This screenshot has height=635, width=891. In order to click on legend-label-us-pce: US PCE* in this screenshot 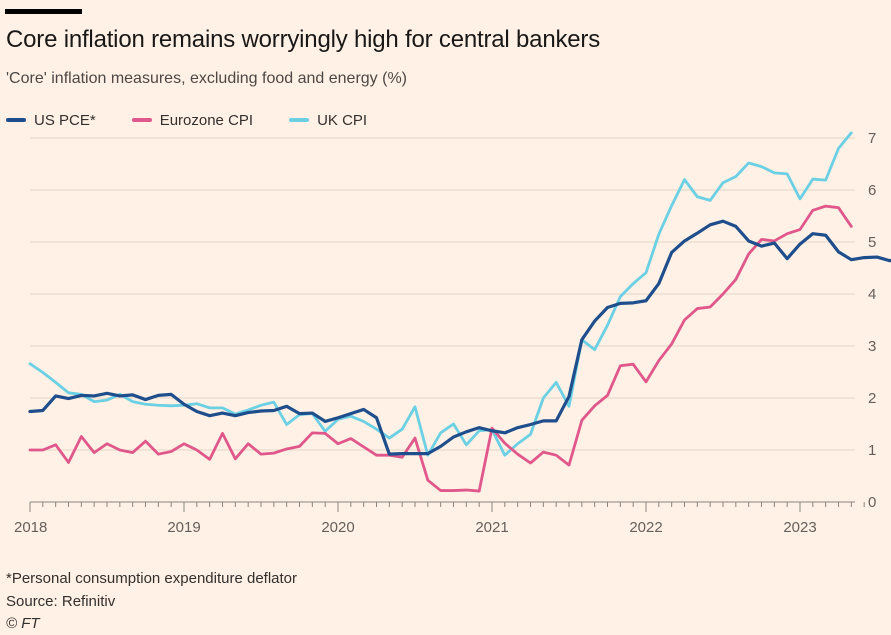, I will do `click(65, 120)`.